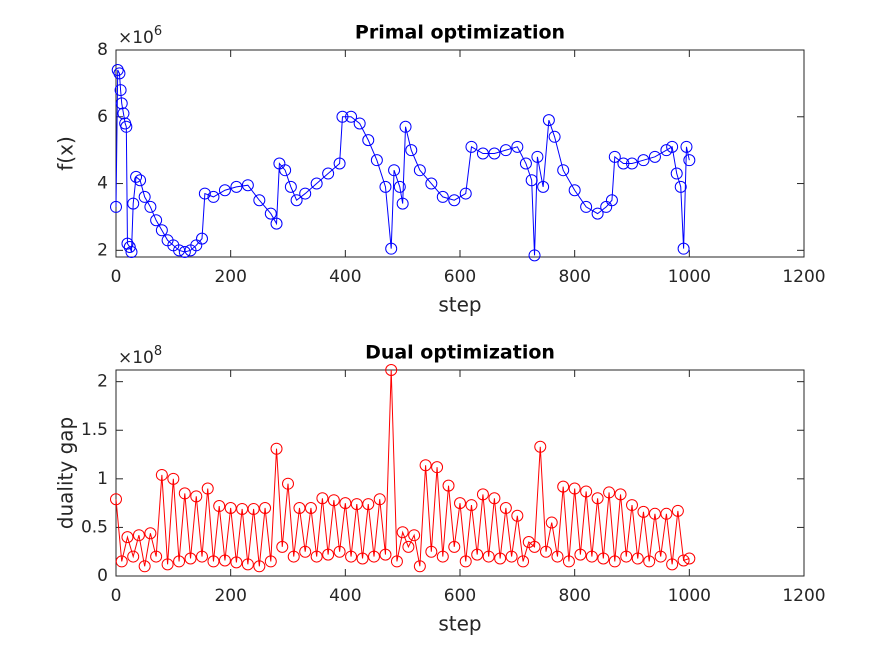 This screenshot has width=889, height=656. What do you see at coordinates (136, 358) in the screenshot?
I see `multiplier-base: ×10` at bounding box center [136, 358].